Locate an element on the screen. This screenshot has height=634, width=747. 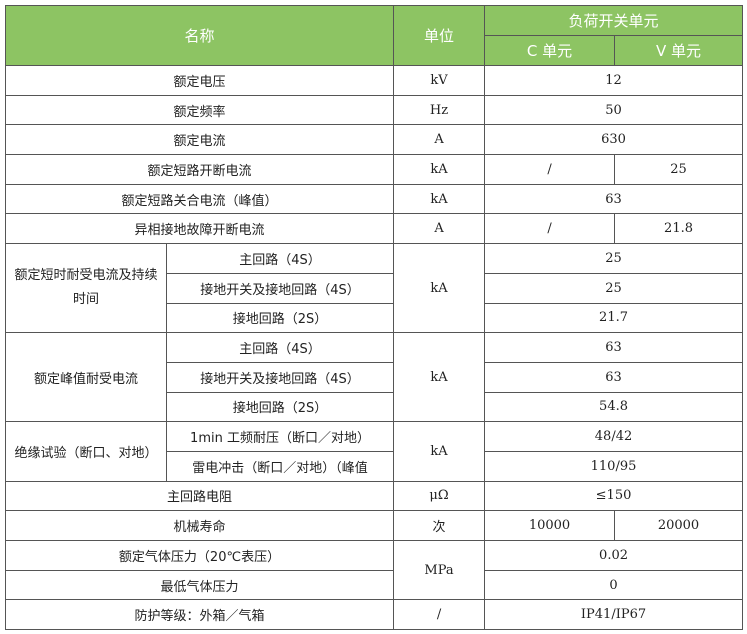
table-row: 主回路电阻 μΩ ≤150 is located at coordinates (374, 496).